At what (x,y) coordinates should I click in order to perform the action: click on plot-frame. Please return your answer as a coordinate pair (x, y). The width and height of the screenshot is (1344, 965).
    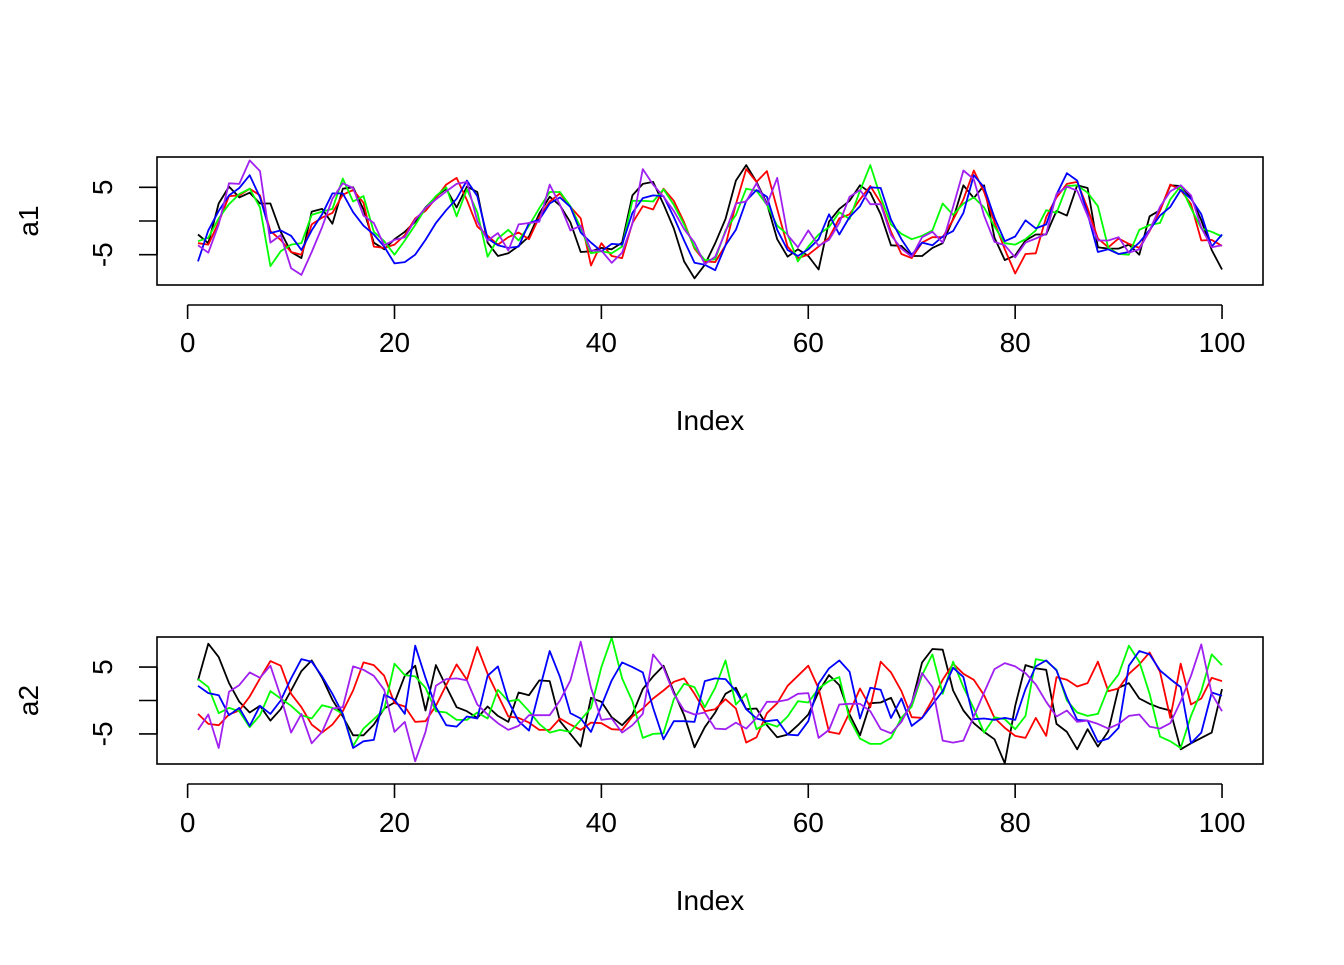
    Looking at the image, I should click on (710, 221).